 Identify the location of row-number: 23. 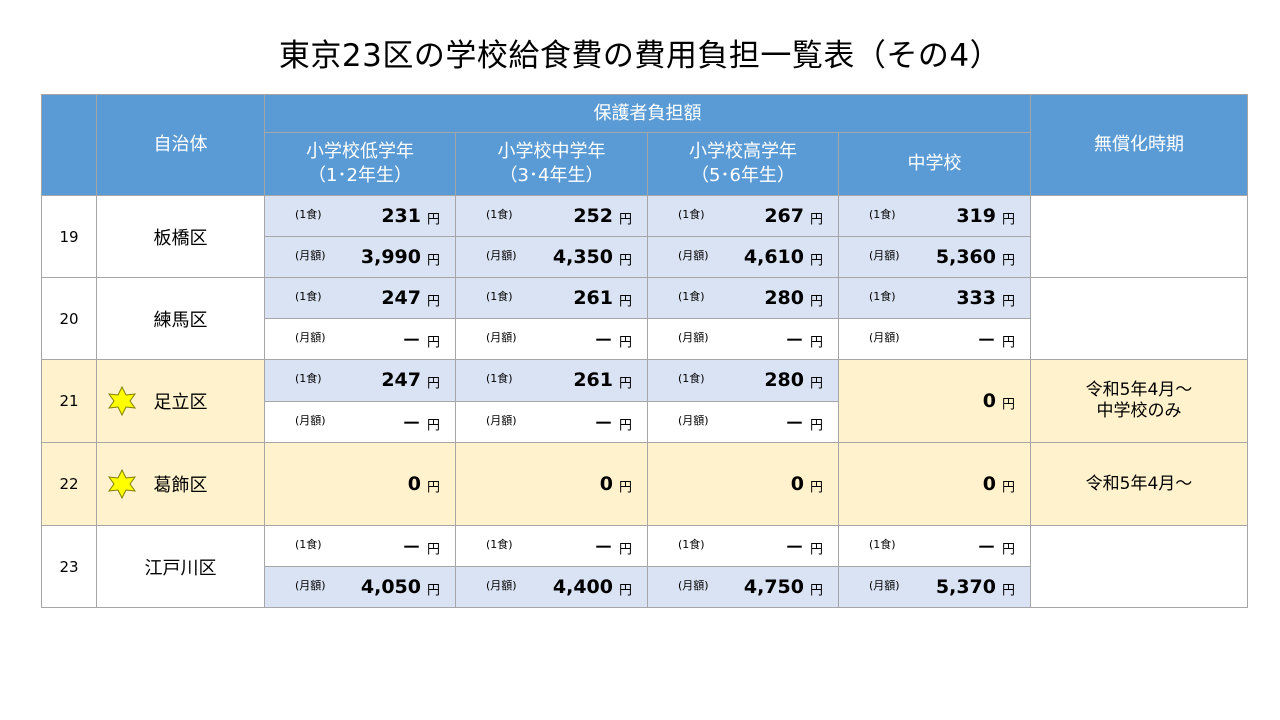
(69, 566).